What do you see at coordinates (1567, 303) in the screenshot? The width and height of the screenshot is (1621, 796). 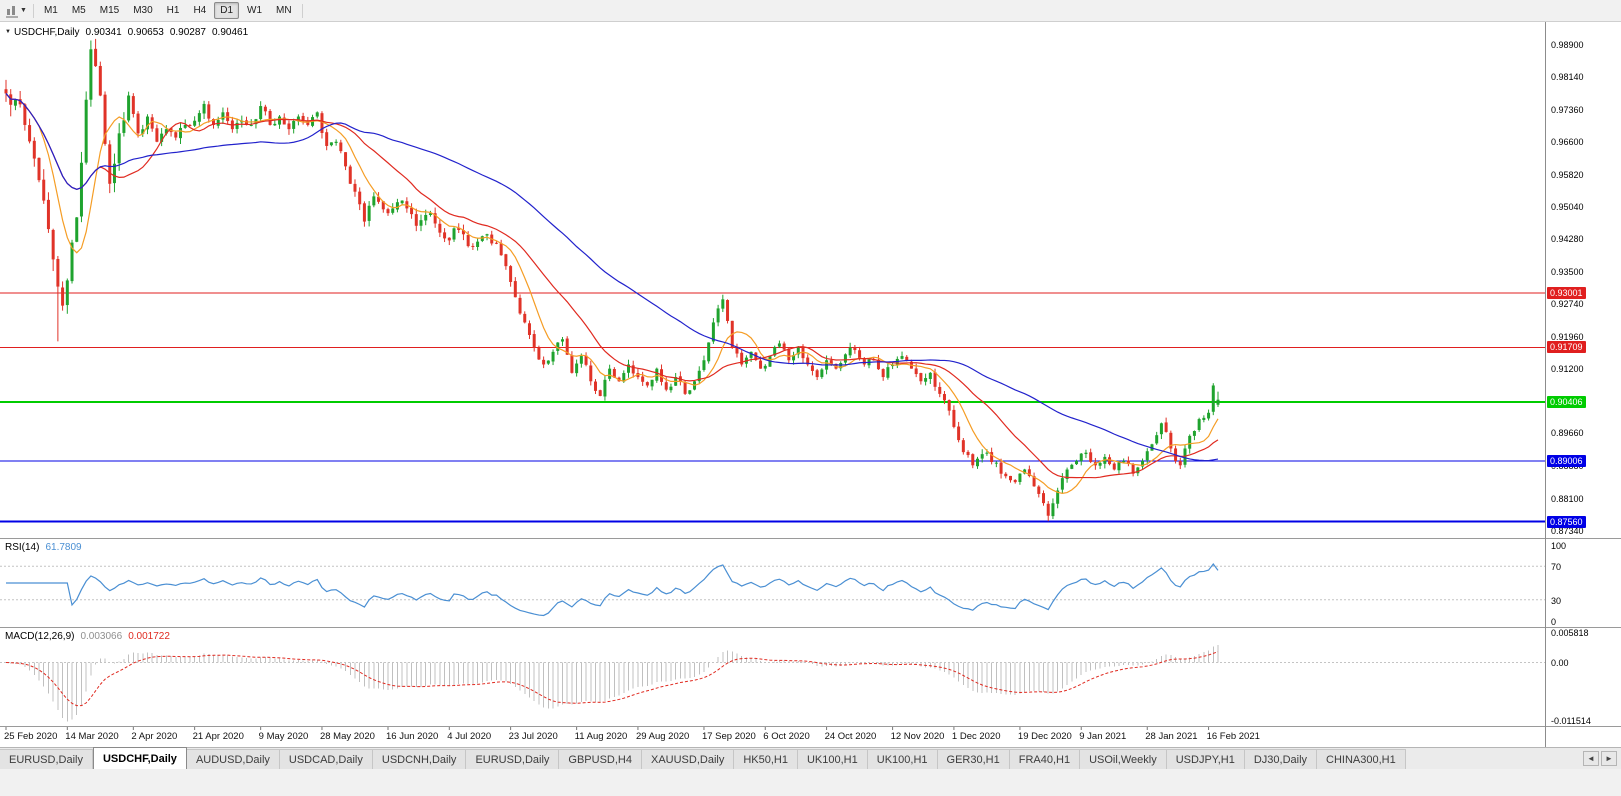 I see `price-axis-label: 0.92740` at bounding box center [1567, 303].